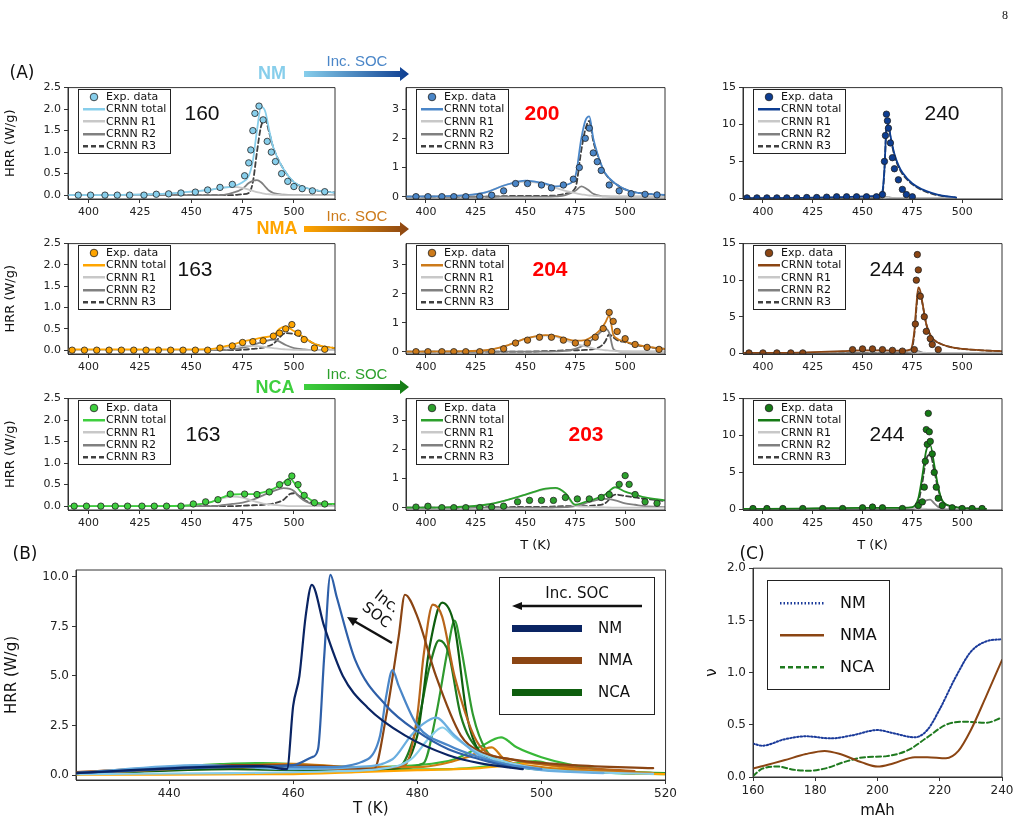  Describe the element at coordinates (370, 807) in the screenshot. I see `x-axis-title: T (K)` at that location.